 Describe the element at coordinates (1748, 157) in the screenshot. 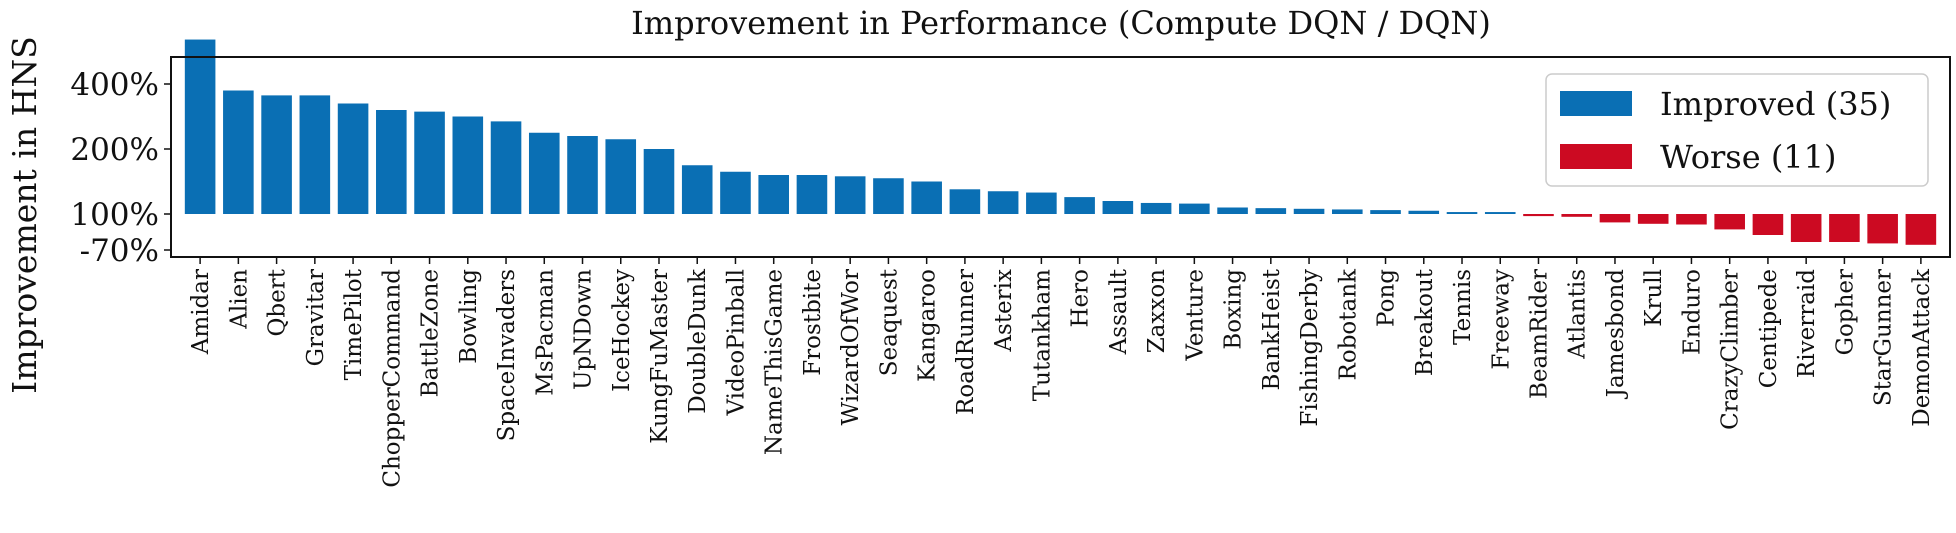

I see `legend-label-worse: Worse (11)` at that location.